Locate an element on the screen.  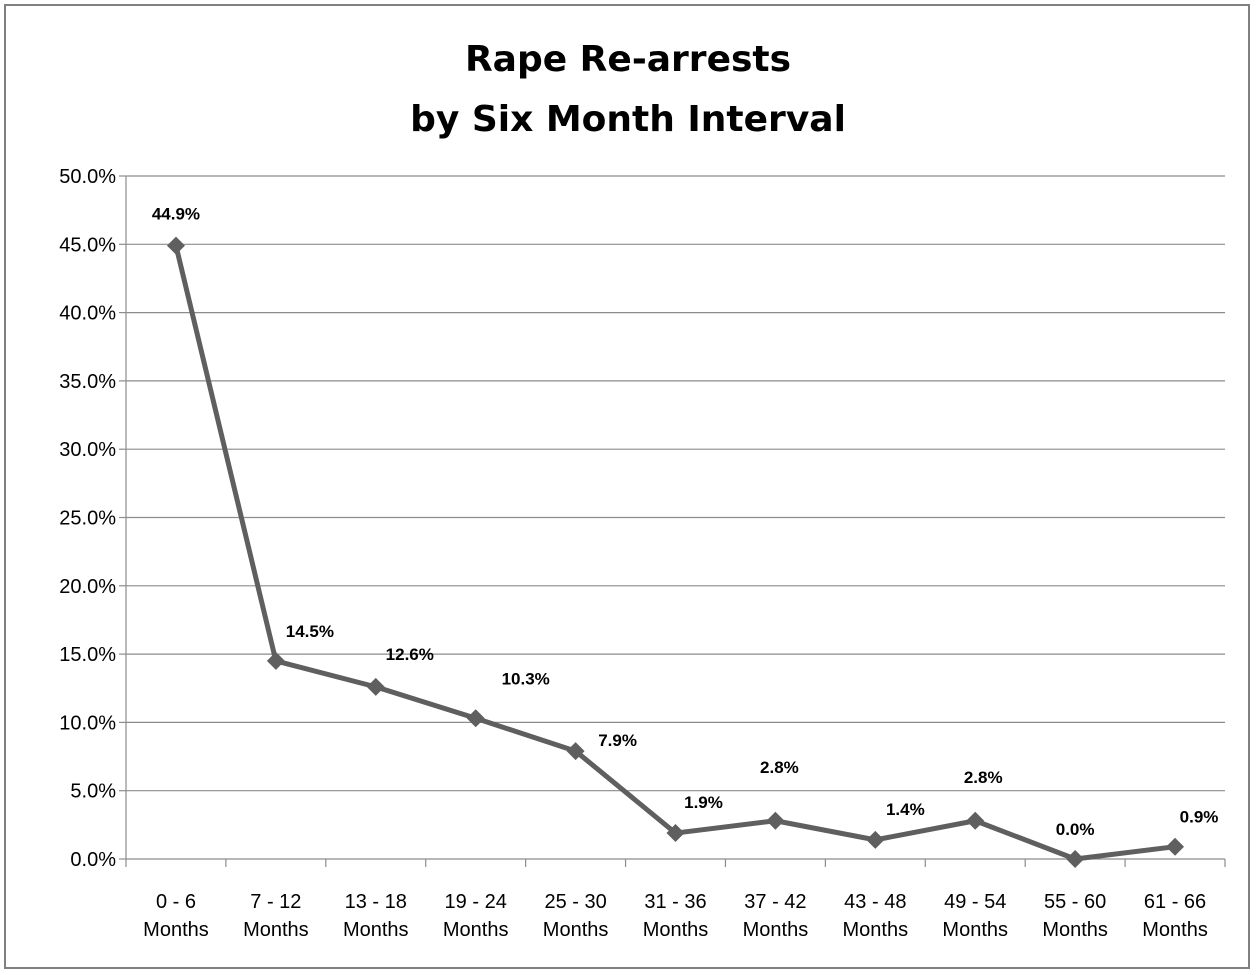
x-tick-label: 13 - 18 is located at coordinates (376, 902).